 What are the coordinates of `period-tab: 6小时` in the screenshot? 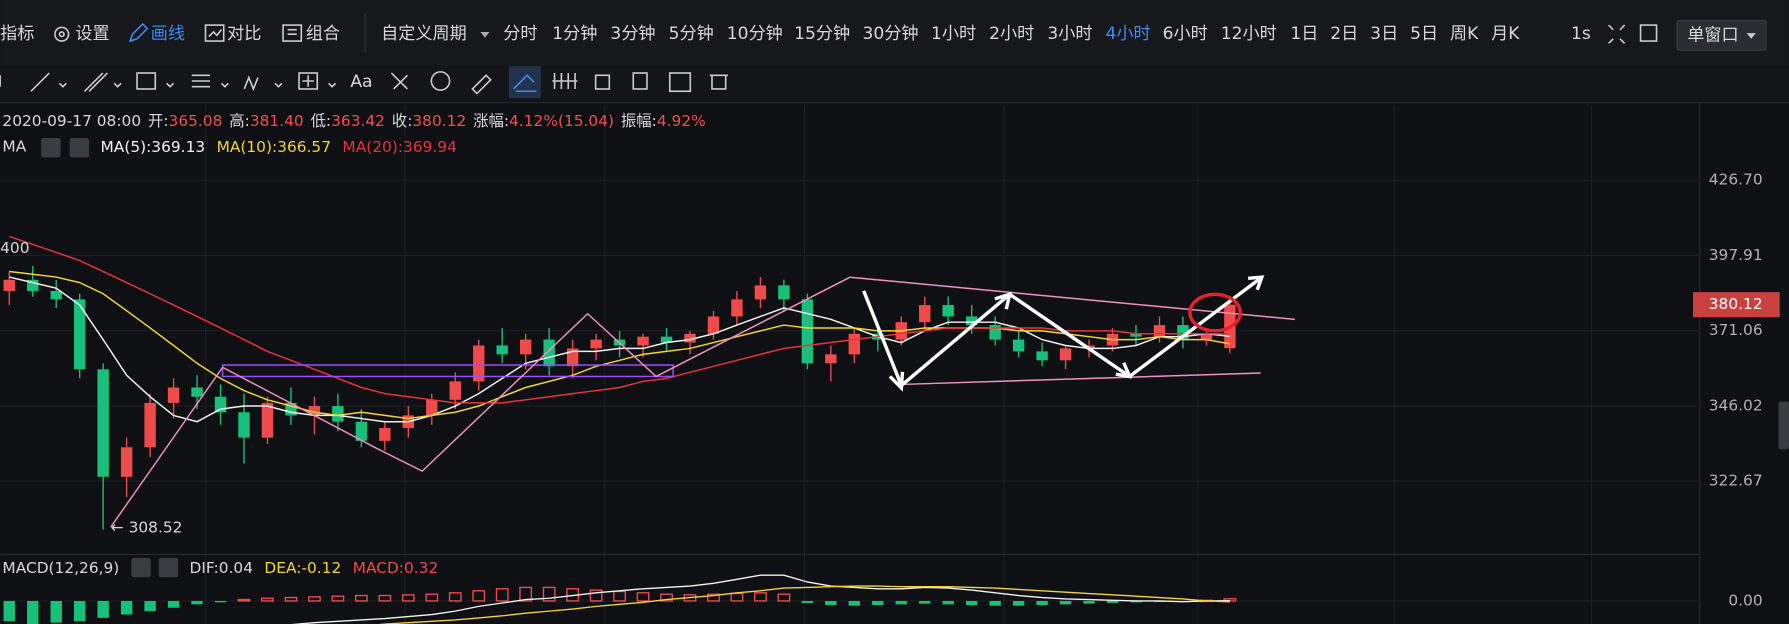 It's located at (1185, 34).